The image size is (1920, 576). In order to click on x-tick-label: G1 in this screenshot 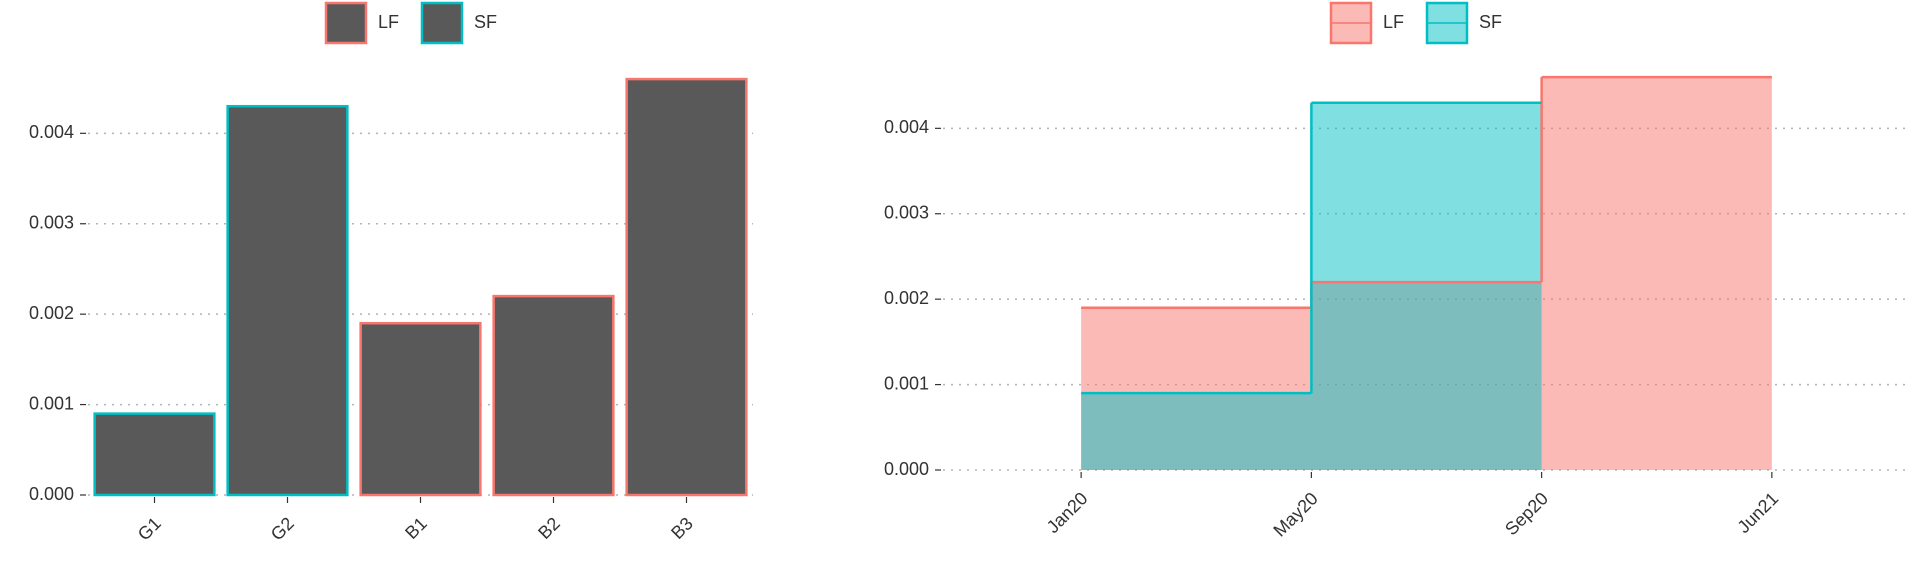, I will do `click(149, 528)`.